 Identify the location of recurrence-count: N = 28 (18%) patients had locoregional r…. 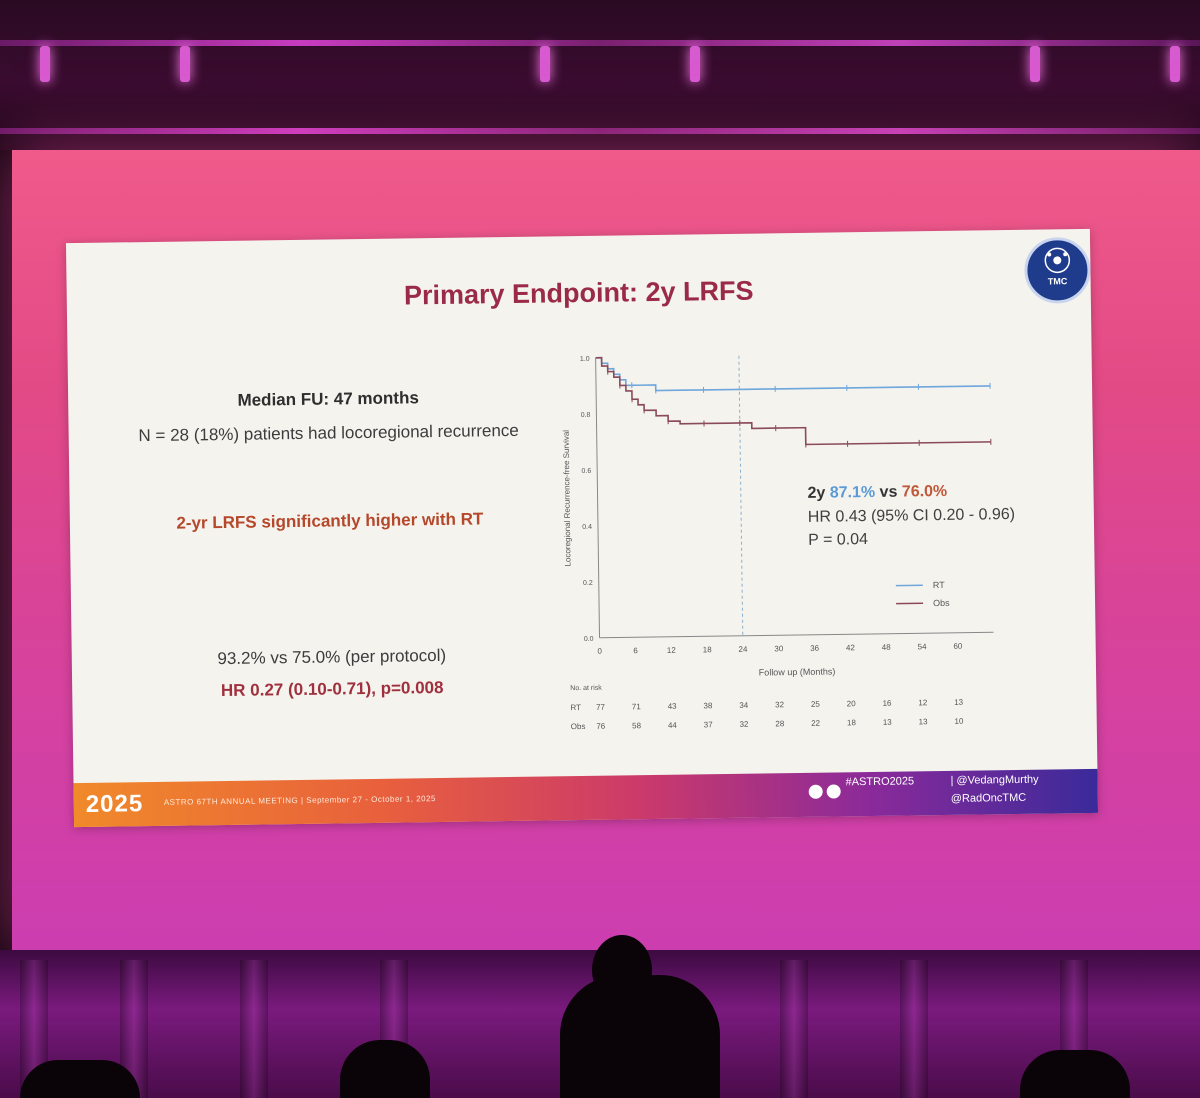
(328, 433).